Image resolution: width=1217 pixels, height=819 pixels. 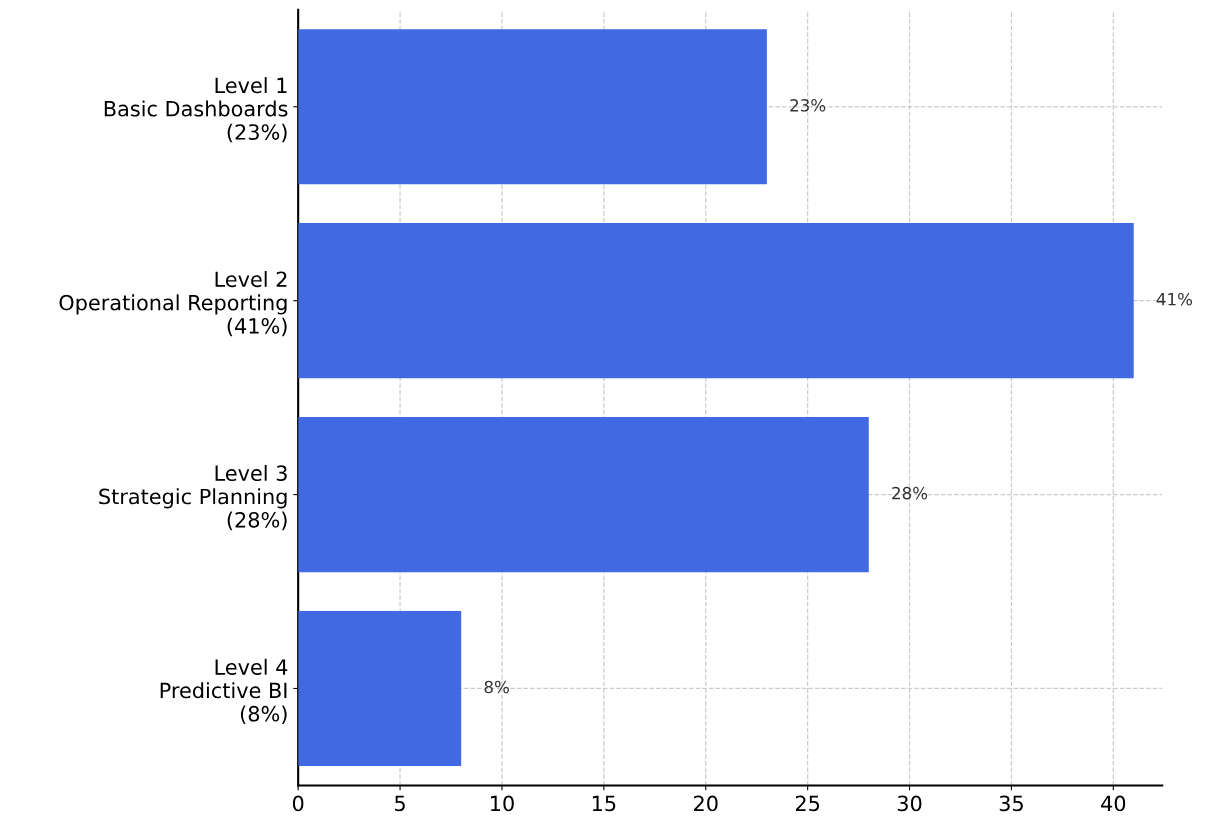 I want to click on data-label: 28%, so click(x=910, y=493).